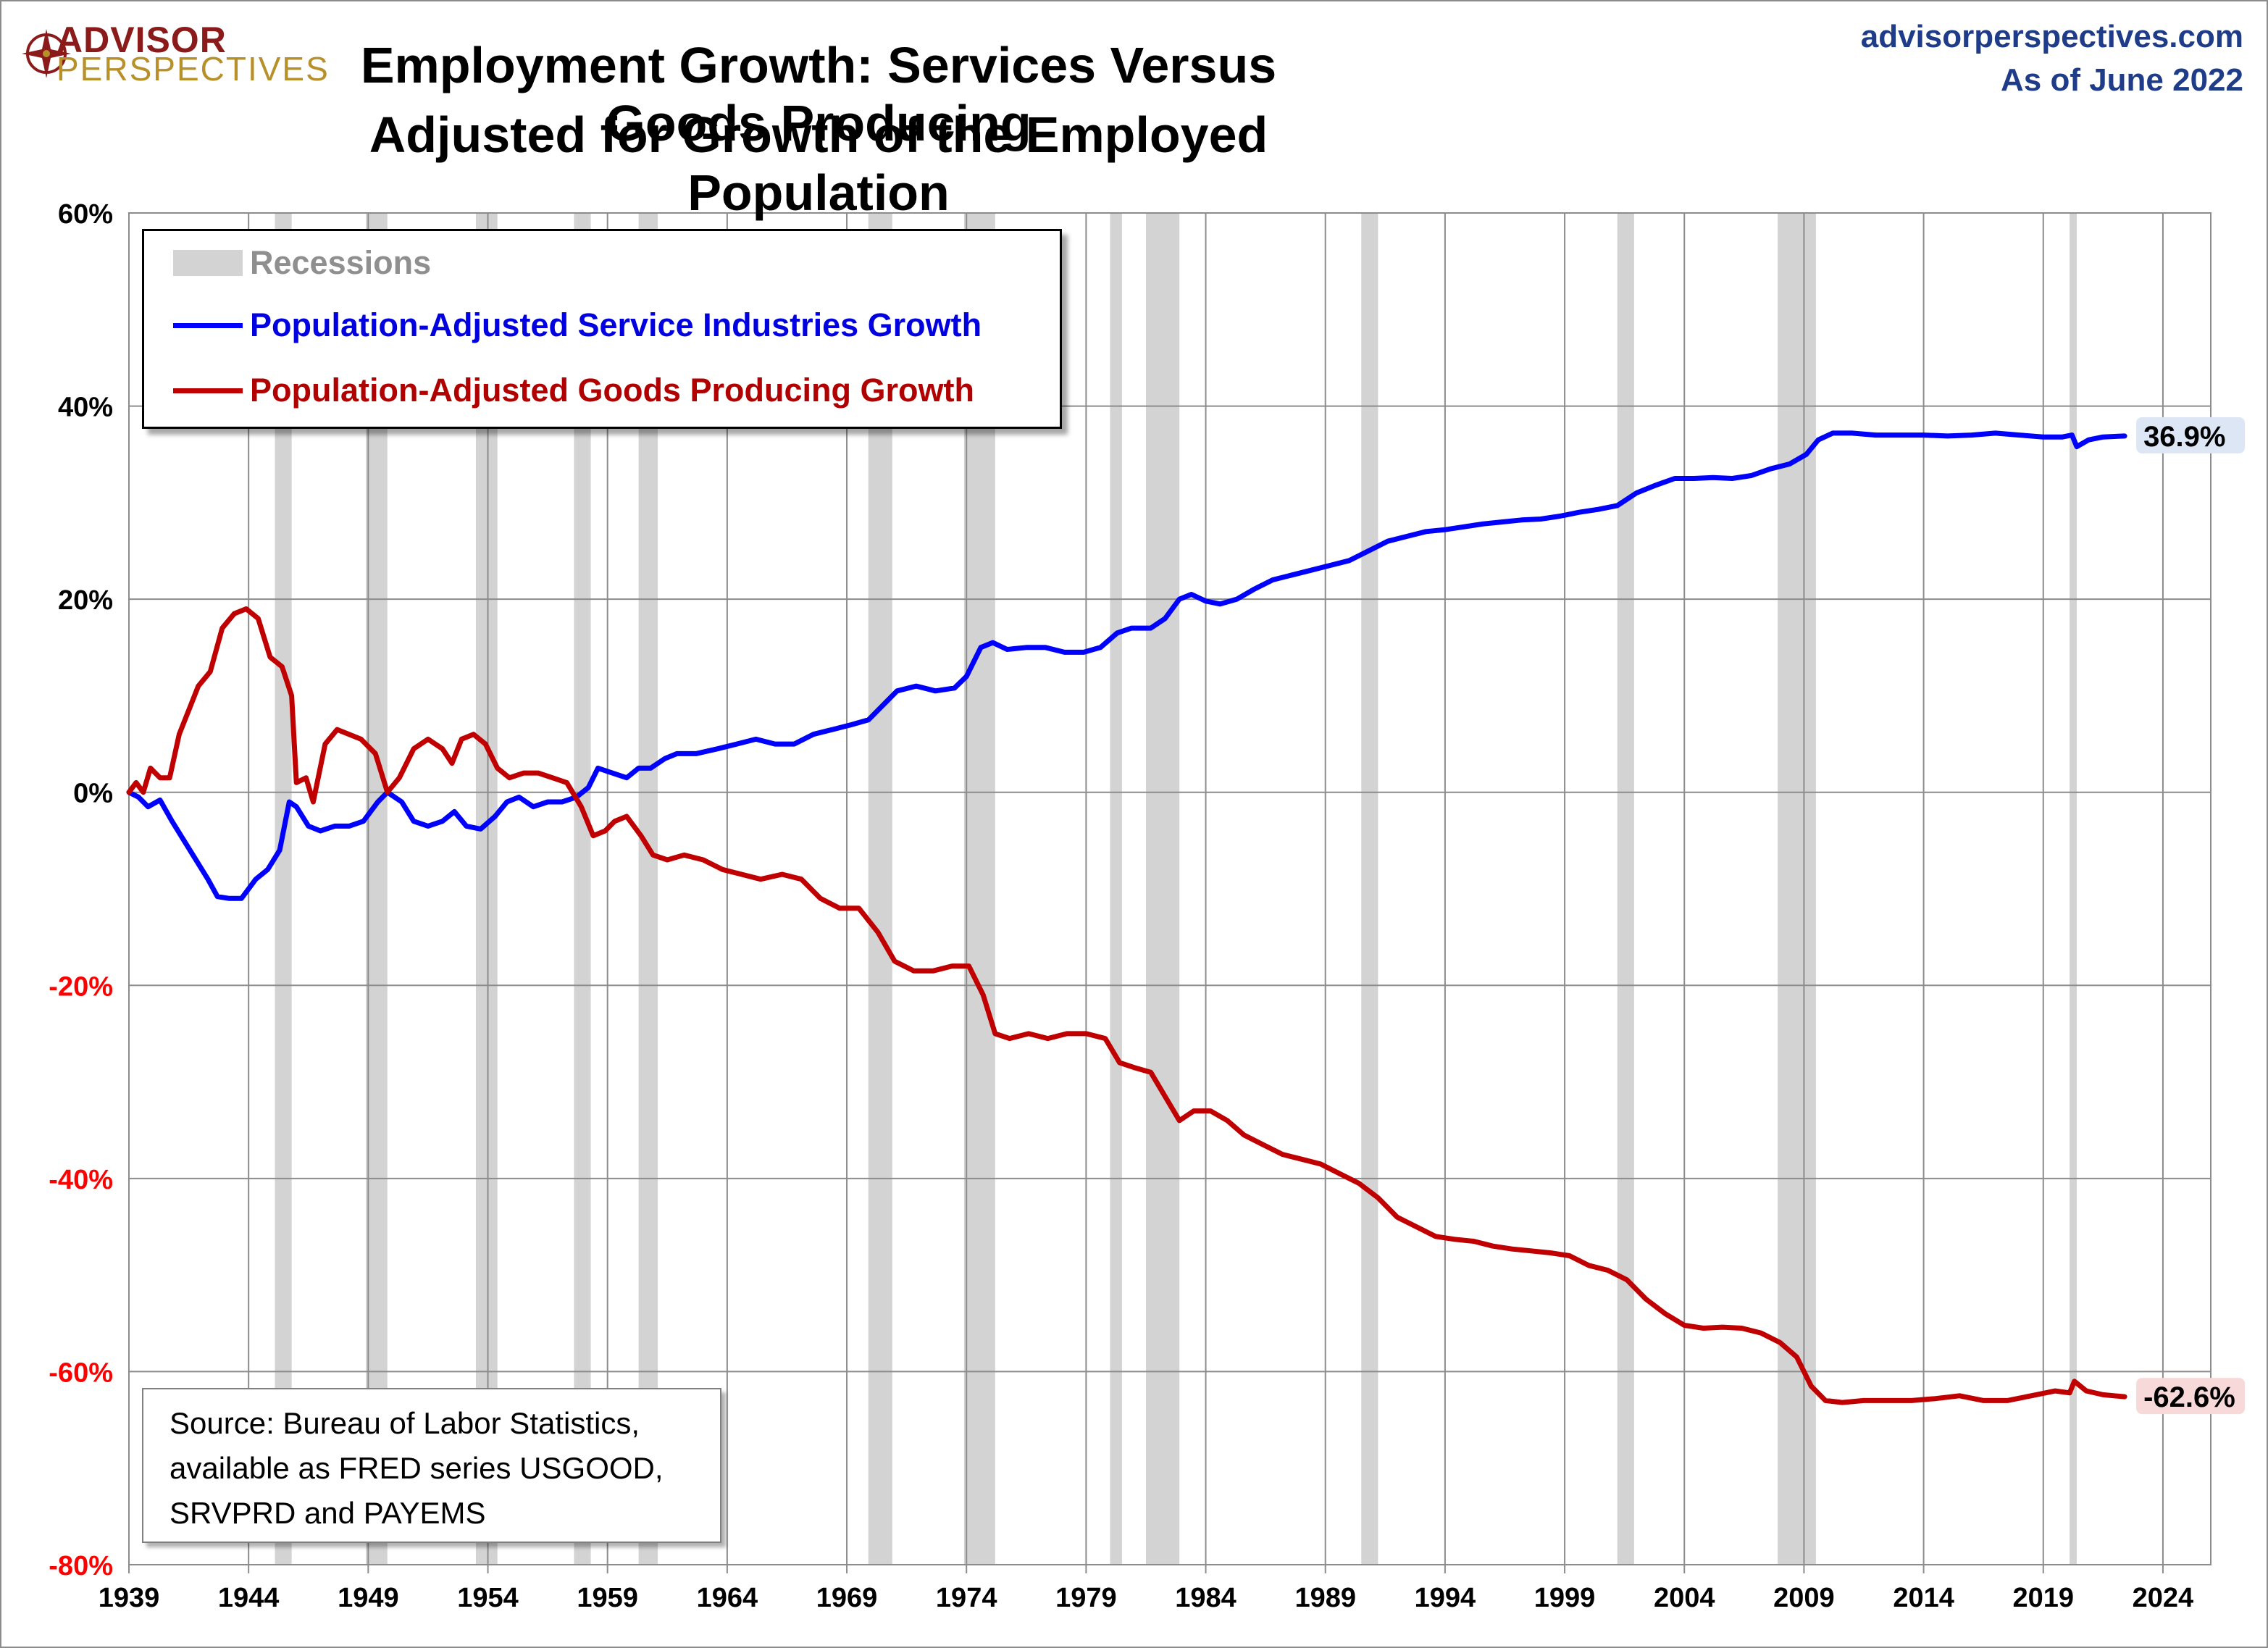  Describe the element at coordinates (608, 1598) in the screenshot. I see `x-tick-label: 1959` at that location.